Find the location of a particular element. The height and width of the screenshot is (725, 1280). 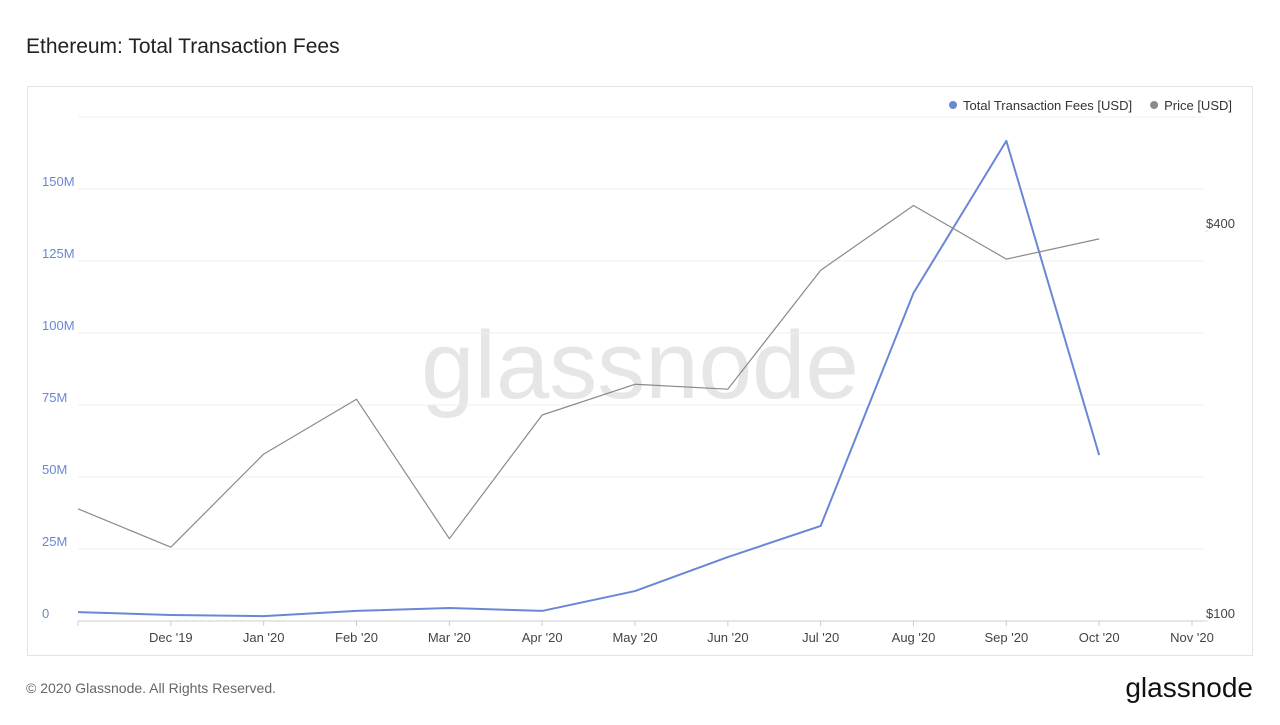

x-tick-label: Jan '20 is located at coordinates (264, 637).